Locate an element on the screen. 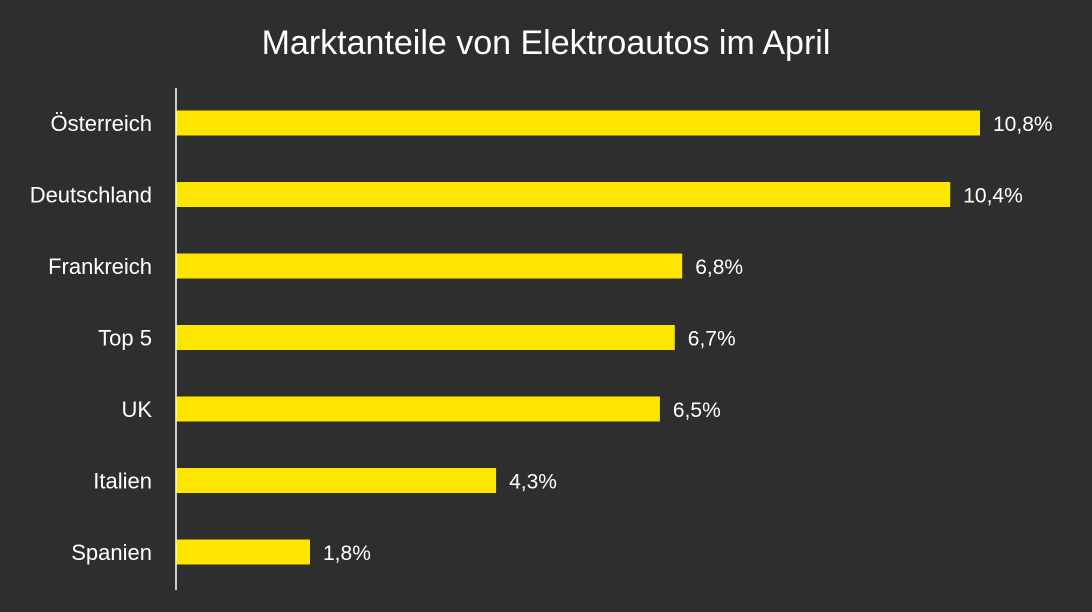 This screenshot has width=1092, height=612. value-label-deutschland: 10,4% is located at coordinates (993, 196).